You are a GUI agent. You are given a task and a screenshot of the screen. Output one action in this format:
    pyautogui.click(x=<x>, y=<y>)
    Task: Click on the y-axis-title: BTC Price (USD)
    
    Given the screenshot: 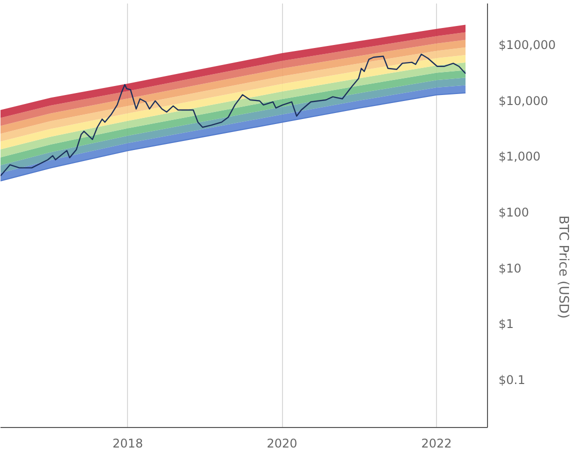 What is the action you would take?
    pyautogui.click(x=562, y=267)
    